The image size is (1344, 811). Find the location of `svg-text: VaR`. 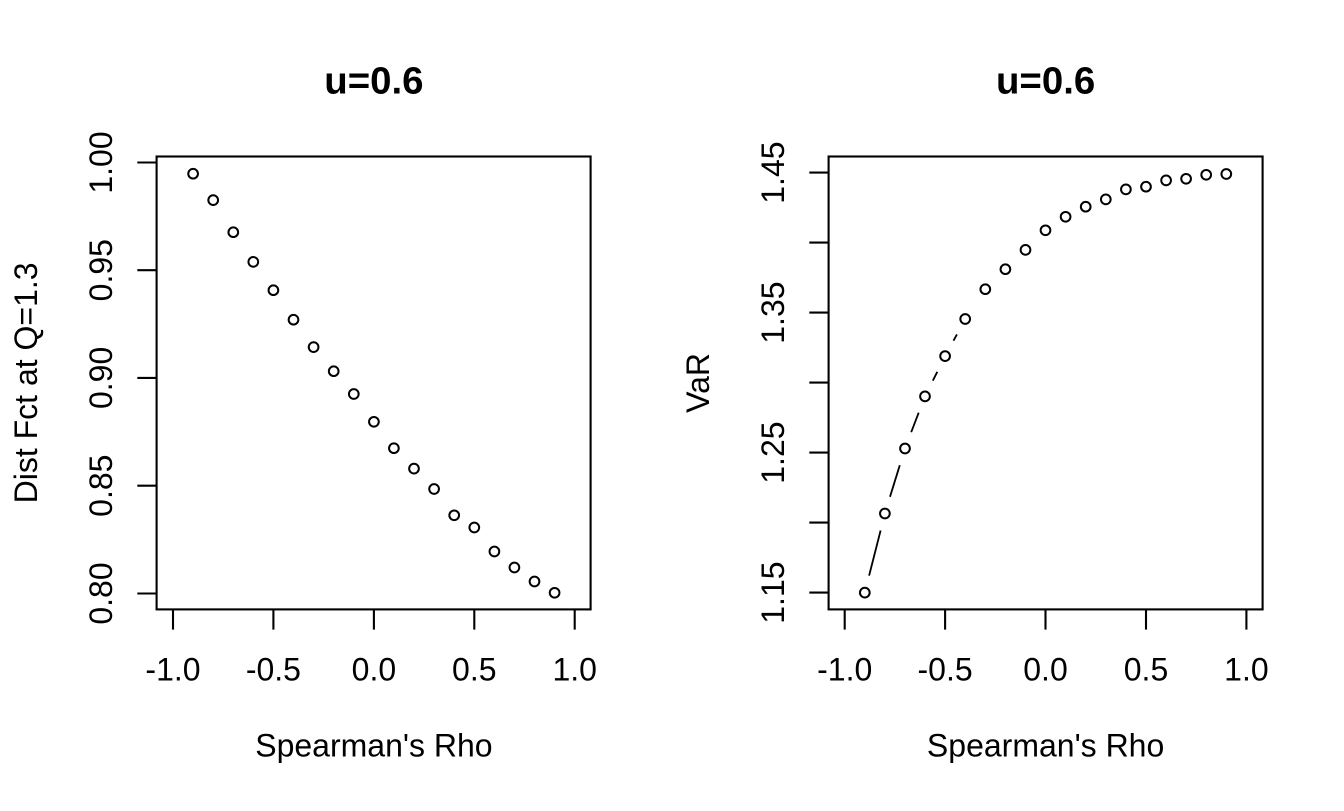

svg-text: VaR is located at coordinates (698, 383).